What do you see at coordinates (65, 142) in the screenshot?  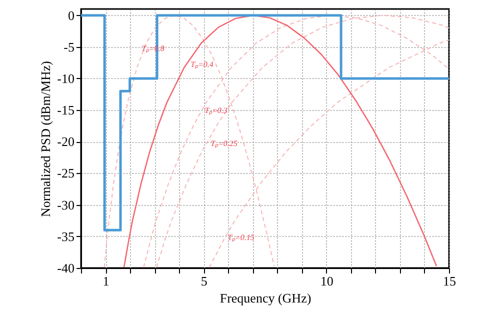 I see `y-tick-label: -20` at bounding box center [65, 142].